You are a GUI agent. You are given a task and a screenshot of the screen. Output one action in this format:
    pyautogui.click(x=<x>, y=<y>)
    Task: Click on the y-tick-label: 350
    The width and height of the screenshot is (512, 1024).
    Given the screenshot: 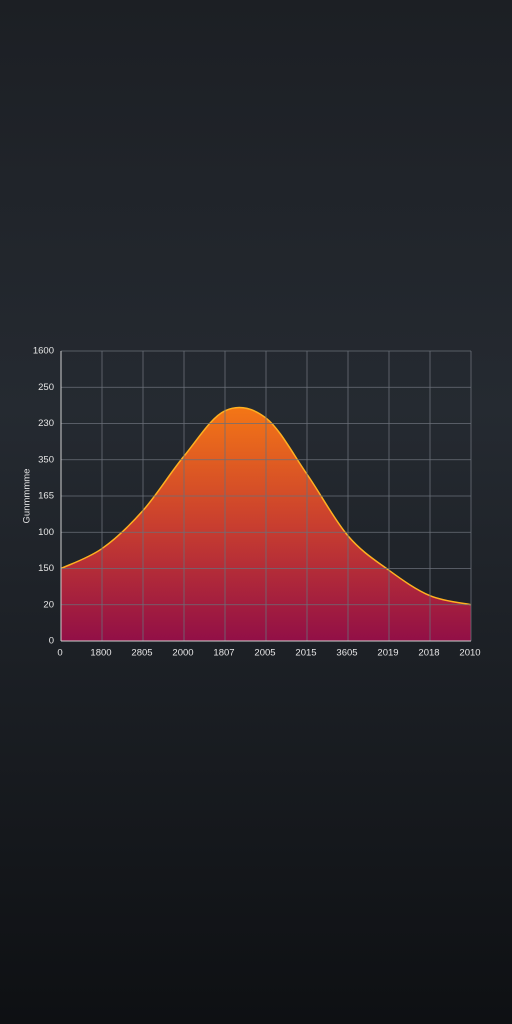 What is the action you would take?
    pyautogui.click(x=46, y=459)
    